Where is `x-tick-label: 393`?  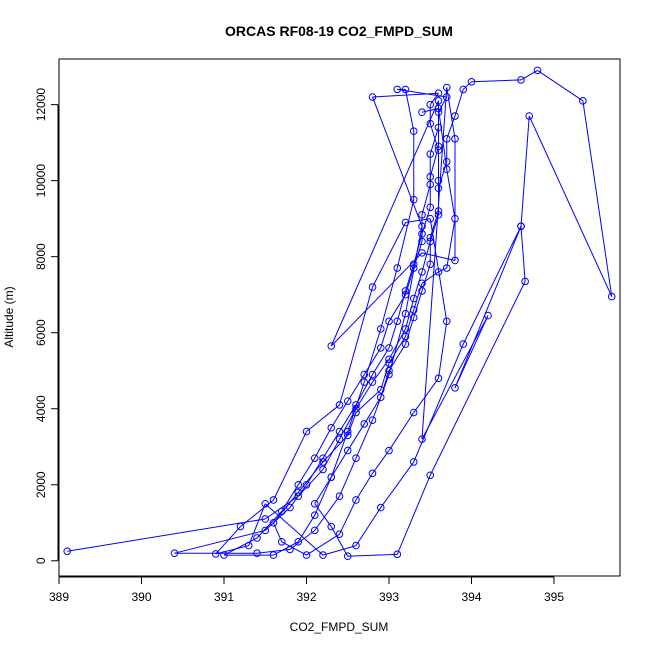
x-tick-label: 393 is located at coordinates (389, 597).